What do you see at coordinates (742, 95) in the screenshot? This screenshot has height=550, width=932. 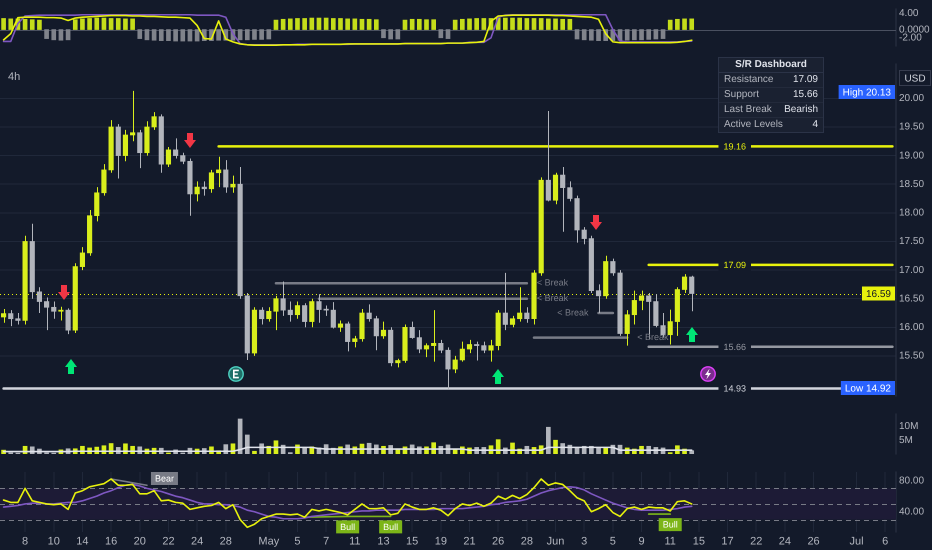 I see `annotation: Support` at bounding box center [742, 95].